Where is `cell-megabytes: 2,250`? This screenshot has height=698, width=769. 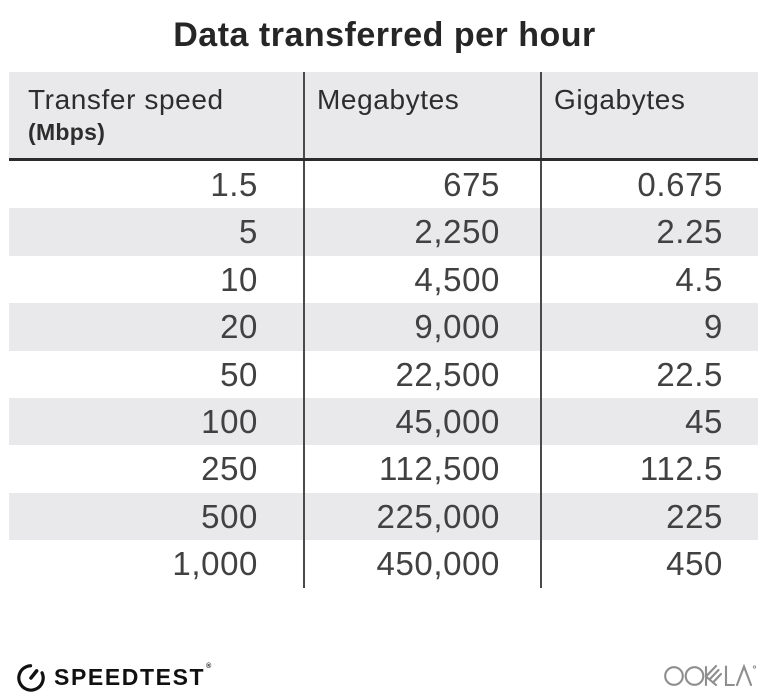 cell-megabytes: 2,250 is located at coordinates (421, 232).